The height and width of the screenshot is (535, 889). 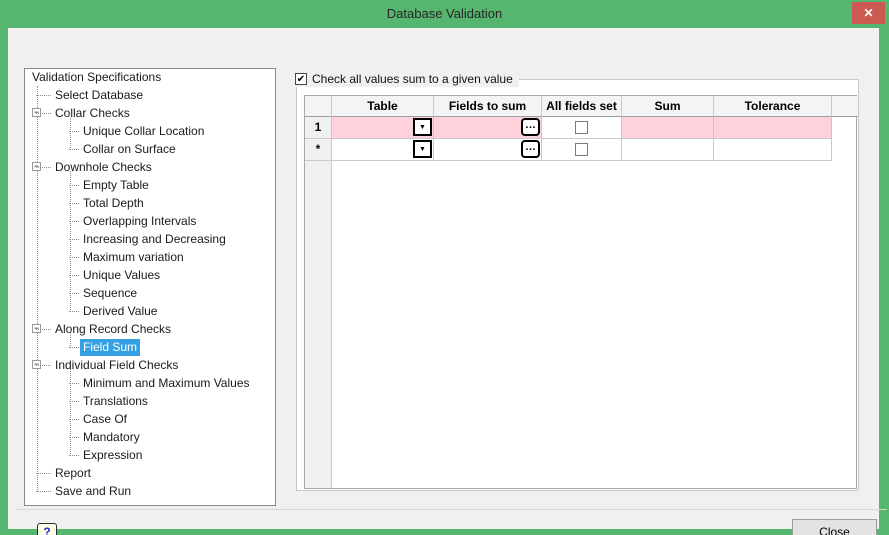 I want to click on tree-item-unique-values: Unique Values, so click(x=115, y=275).